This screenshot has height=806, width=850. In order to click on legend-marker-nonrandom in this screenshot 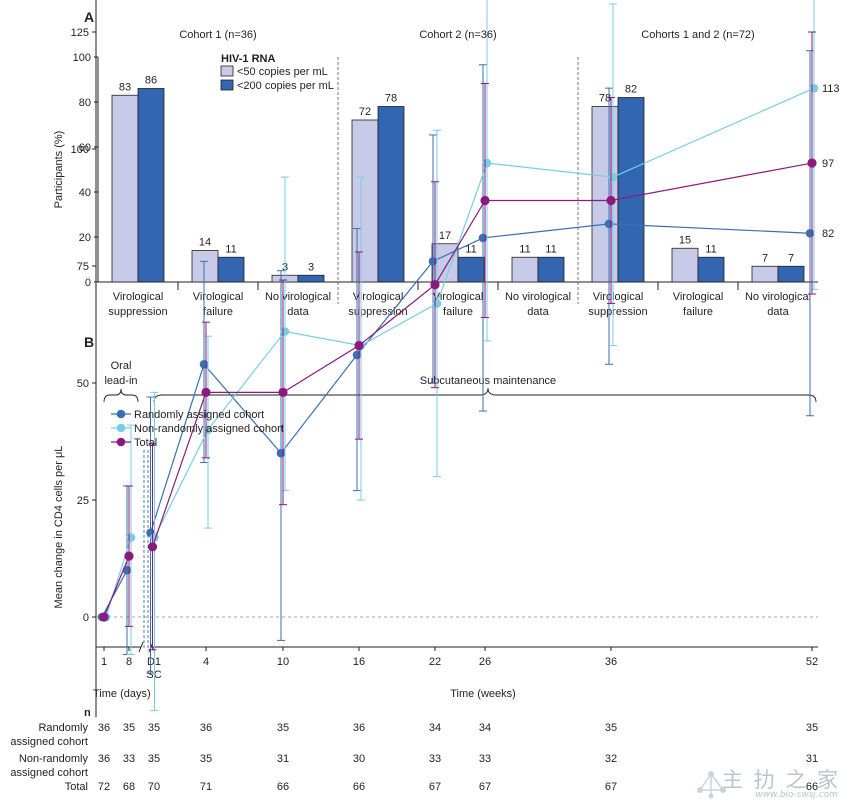, I will do `click(121, 428)`.